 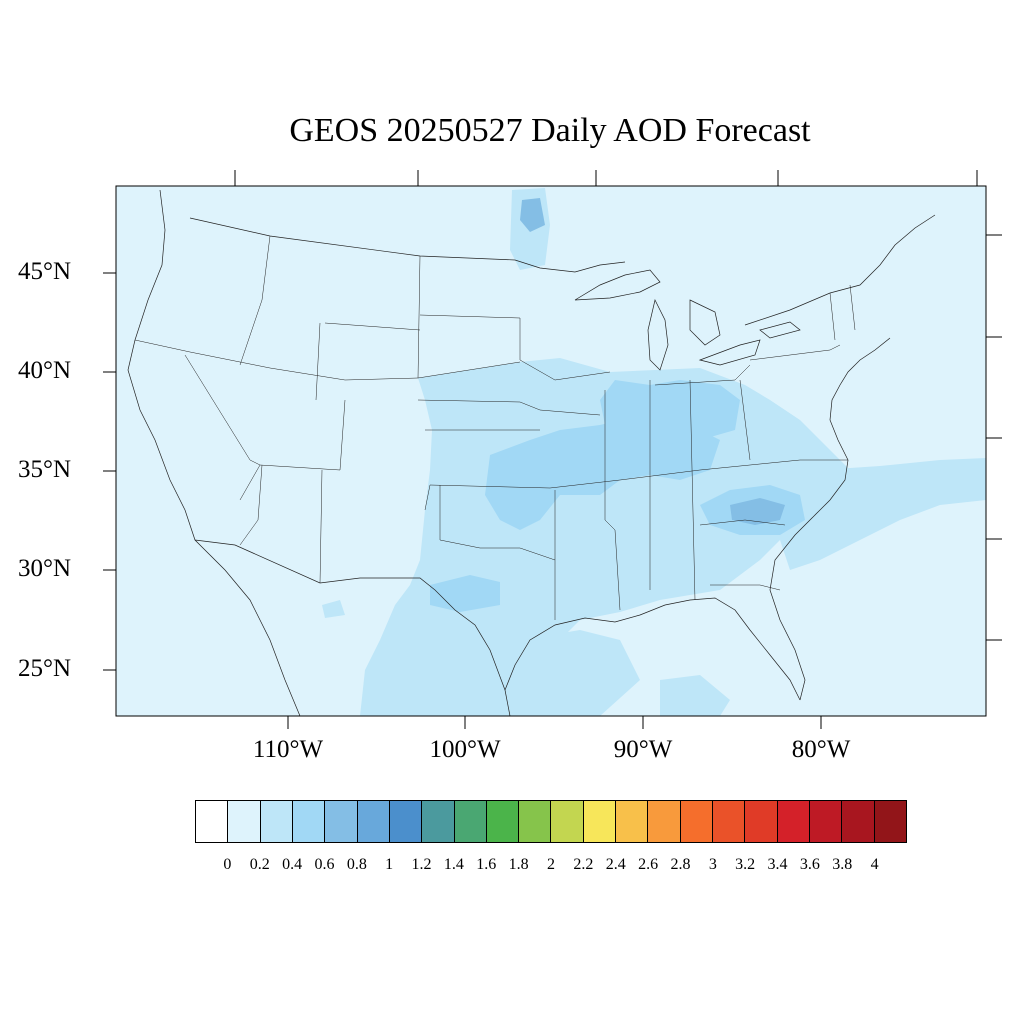 What do you see at coordinates (745, 864) in the screenshot?
I see `colorbar-label: 3.2` at bounding box center [745, 864].